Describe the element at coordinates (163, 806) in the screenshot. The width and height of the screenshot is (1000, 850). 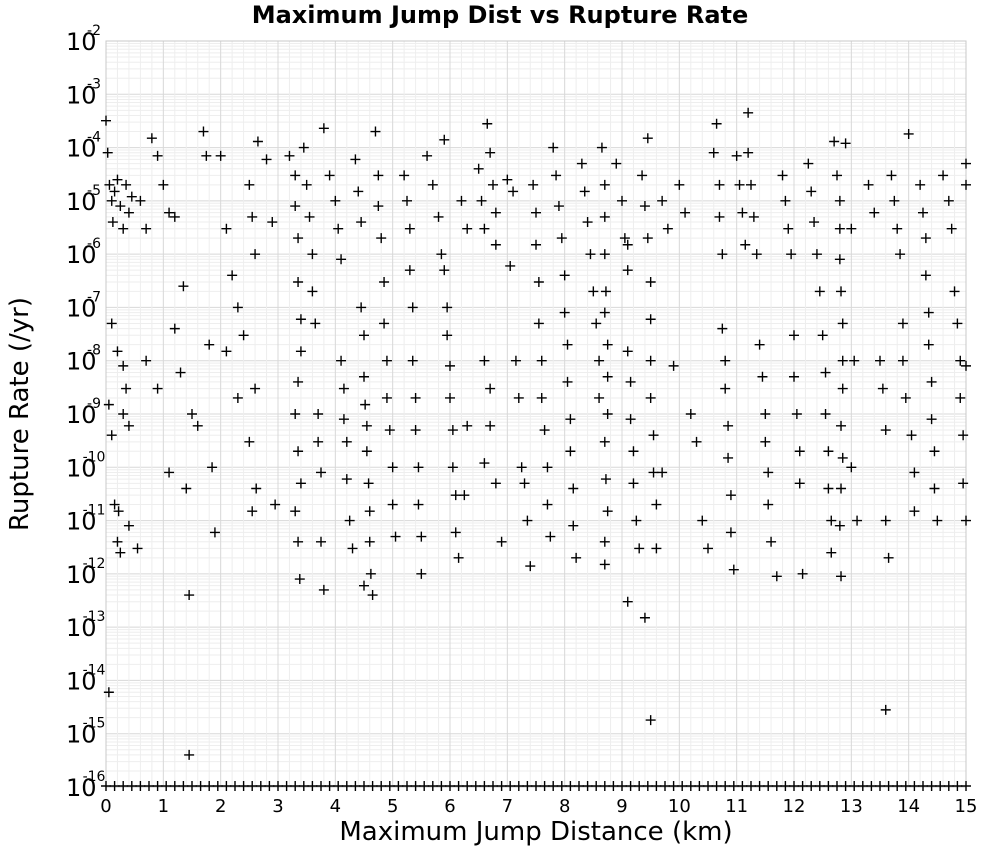
I see `x-tick-label: 1` at that location.